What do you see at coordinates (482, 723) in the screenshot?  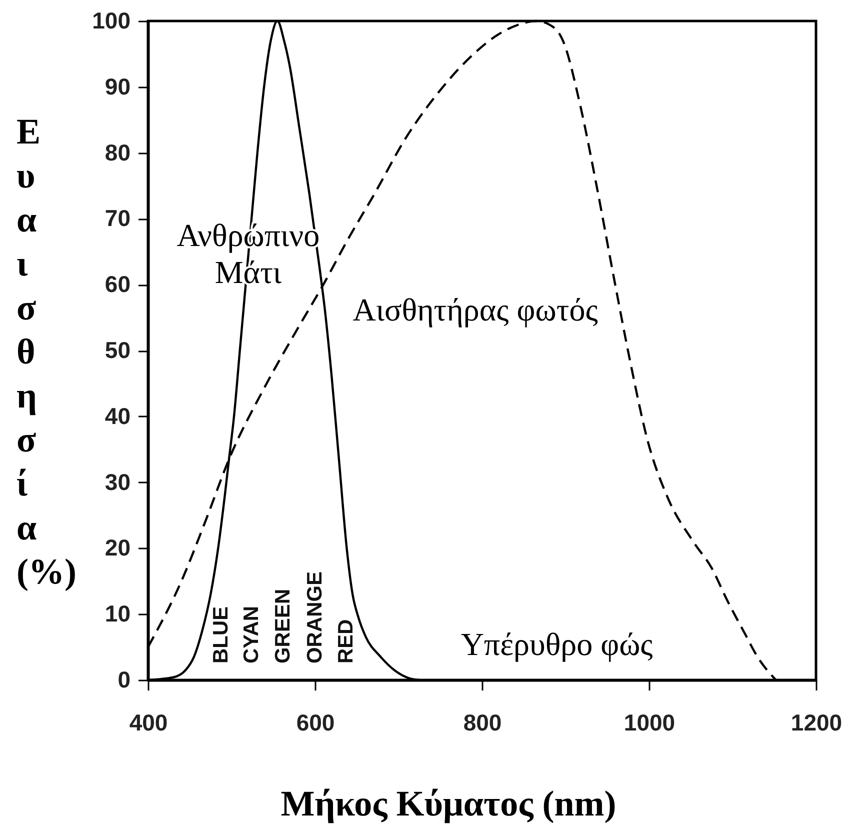 I see `x-tick-label: 800` at bounding box center [482, 723].